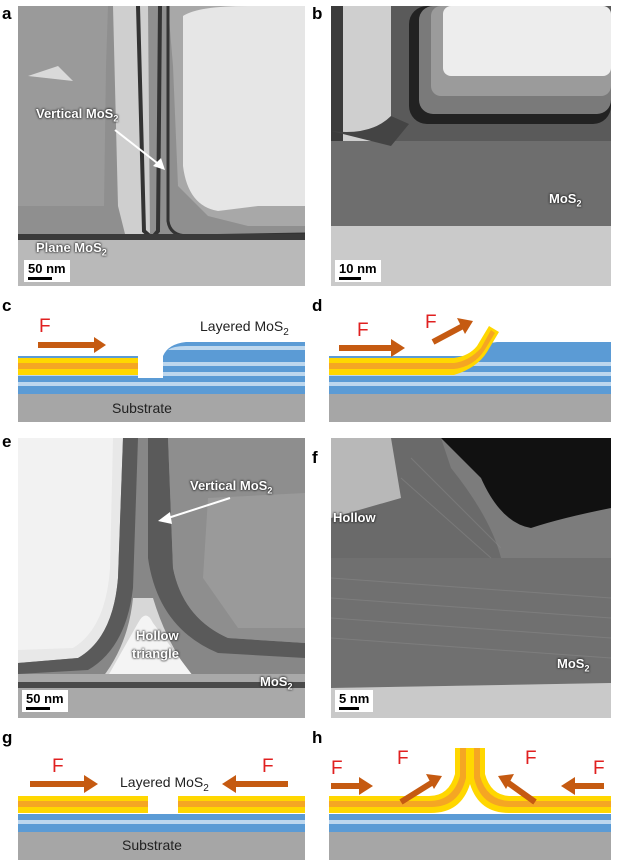 The image size is (623, 867). What do you see at coordinates (142, 408) in the screenshot?
I see `substrate-label-c: Substrate` at bounding box center [142, 408].